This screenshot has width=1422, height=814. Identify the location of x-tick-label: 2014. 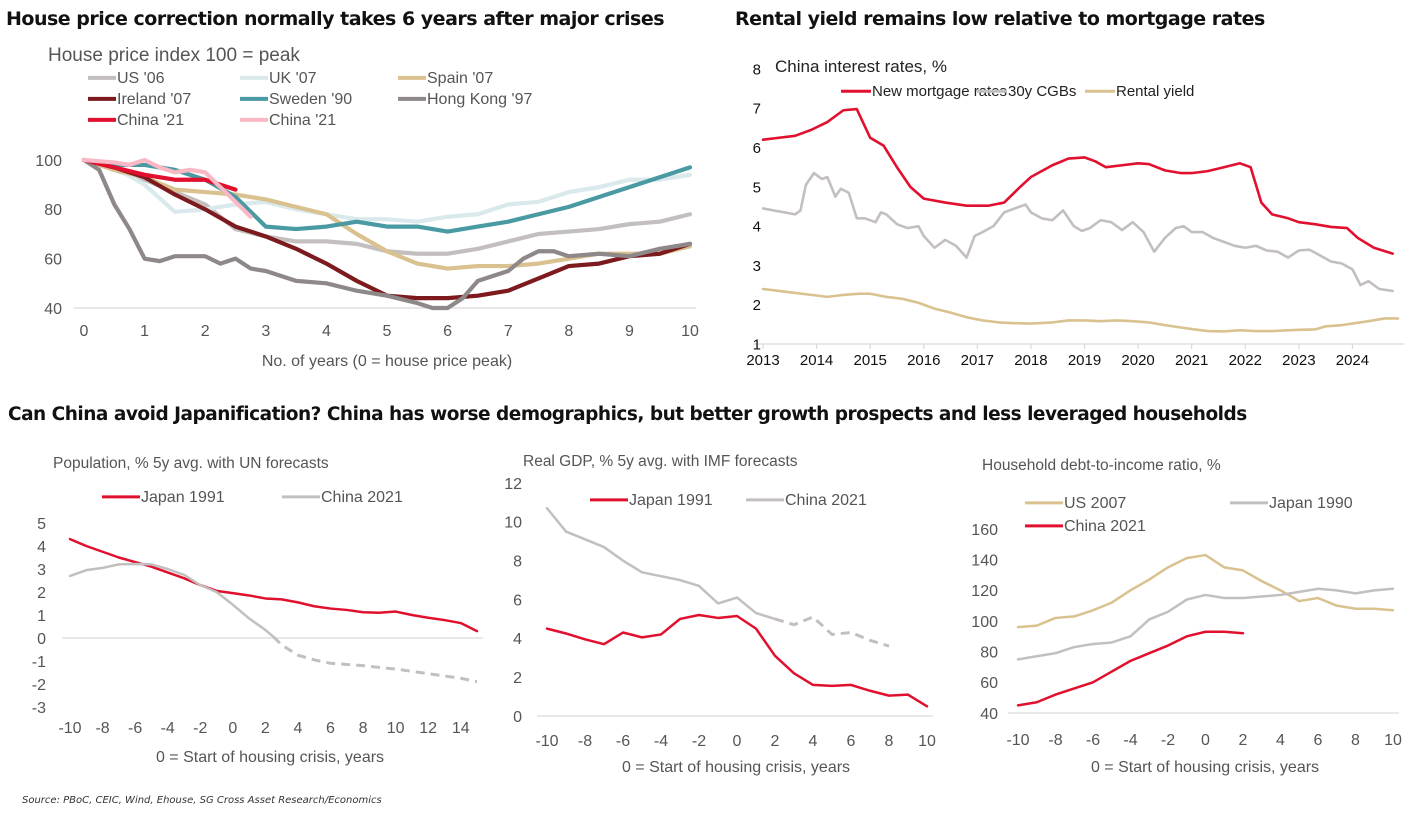
(816, 360).